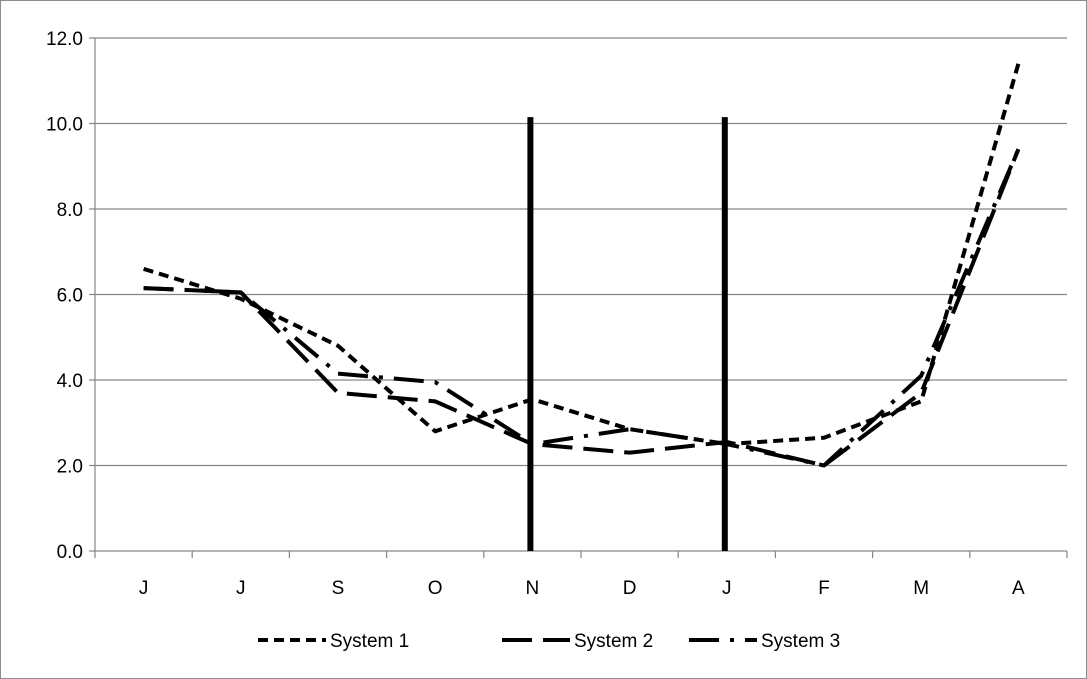 This screenshot has height=679, width=1087. Describe the element at coordinates (64, 39) in the screenshot. I see `y-tick-label: 12.0` at that location.